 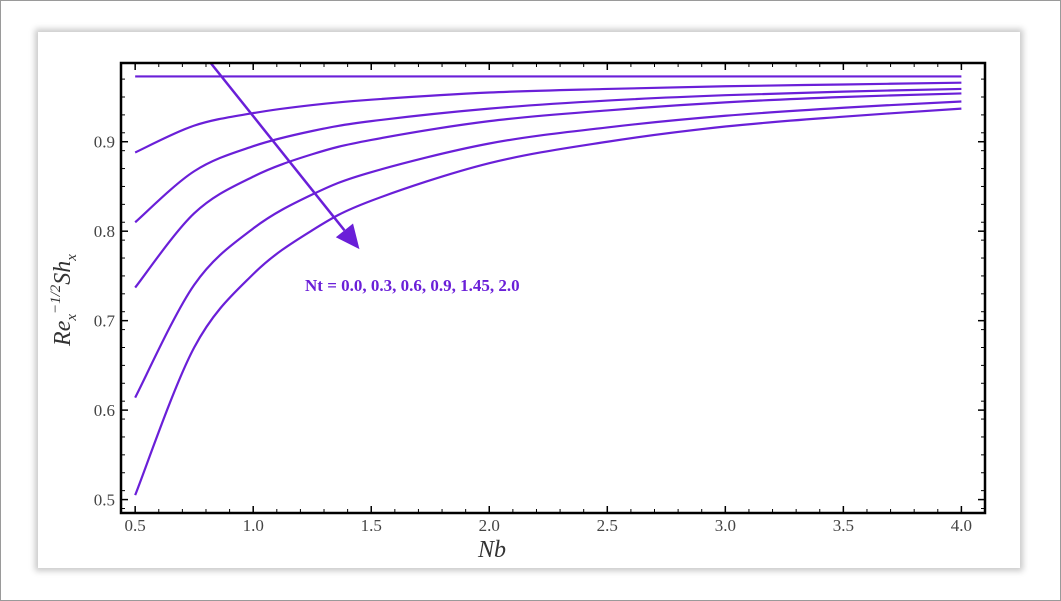 What do you see at coordinates (104, 500) in the screenshot?
I see `y-tick-label: 0.5` at bounding box center [104, 500].